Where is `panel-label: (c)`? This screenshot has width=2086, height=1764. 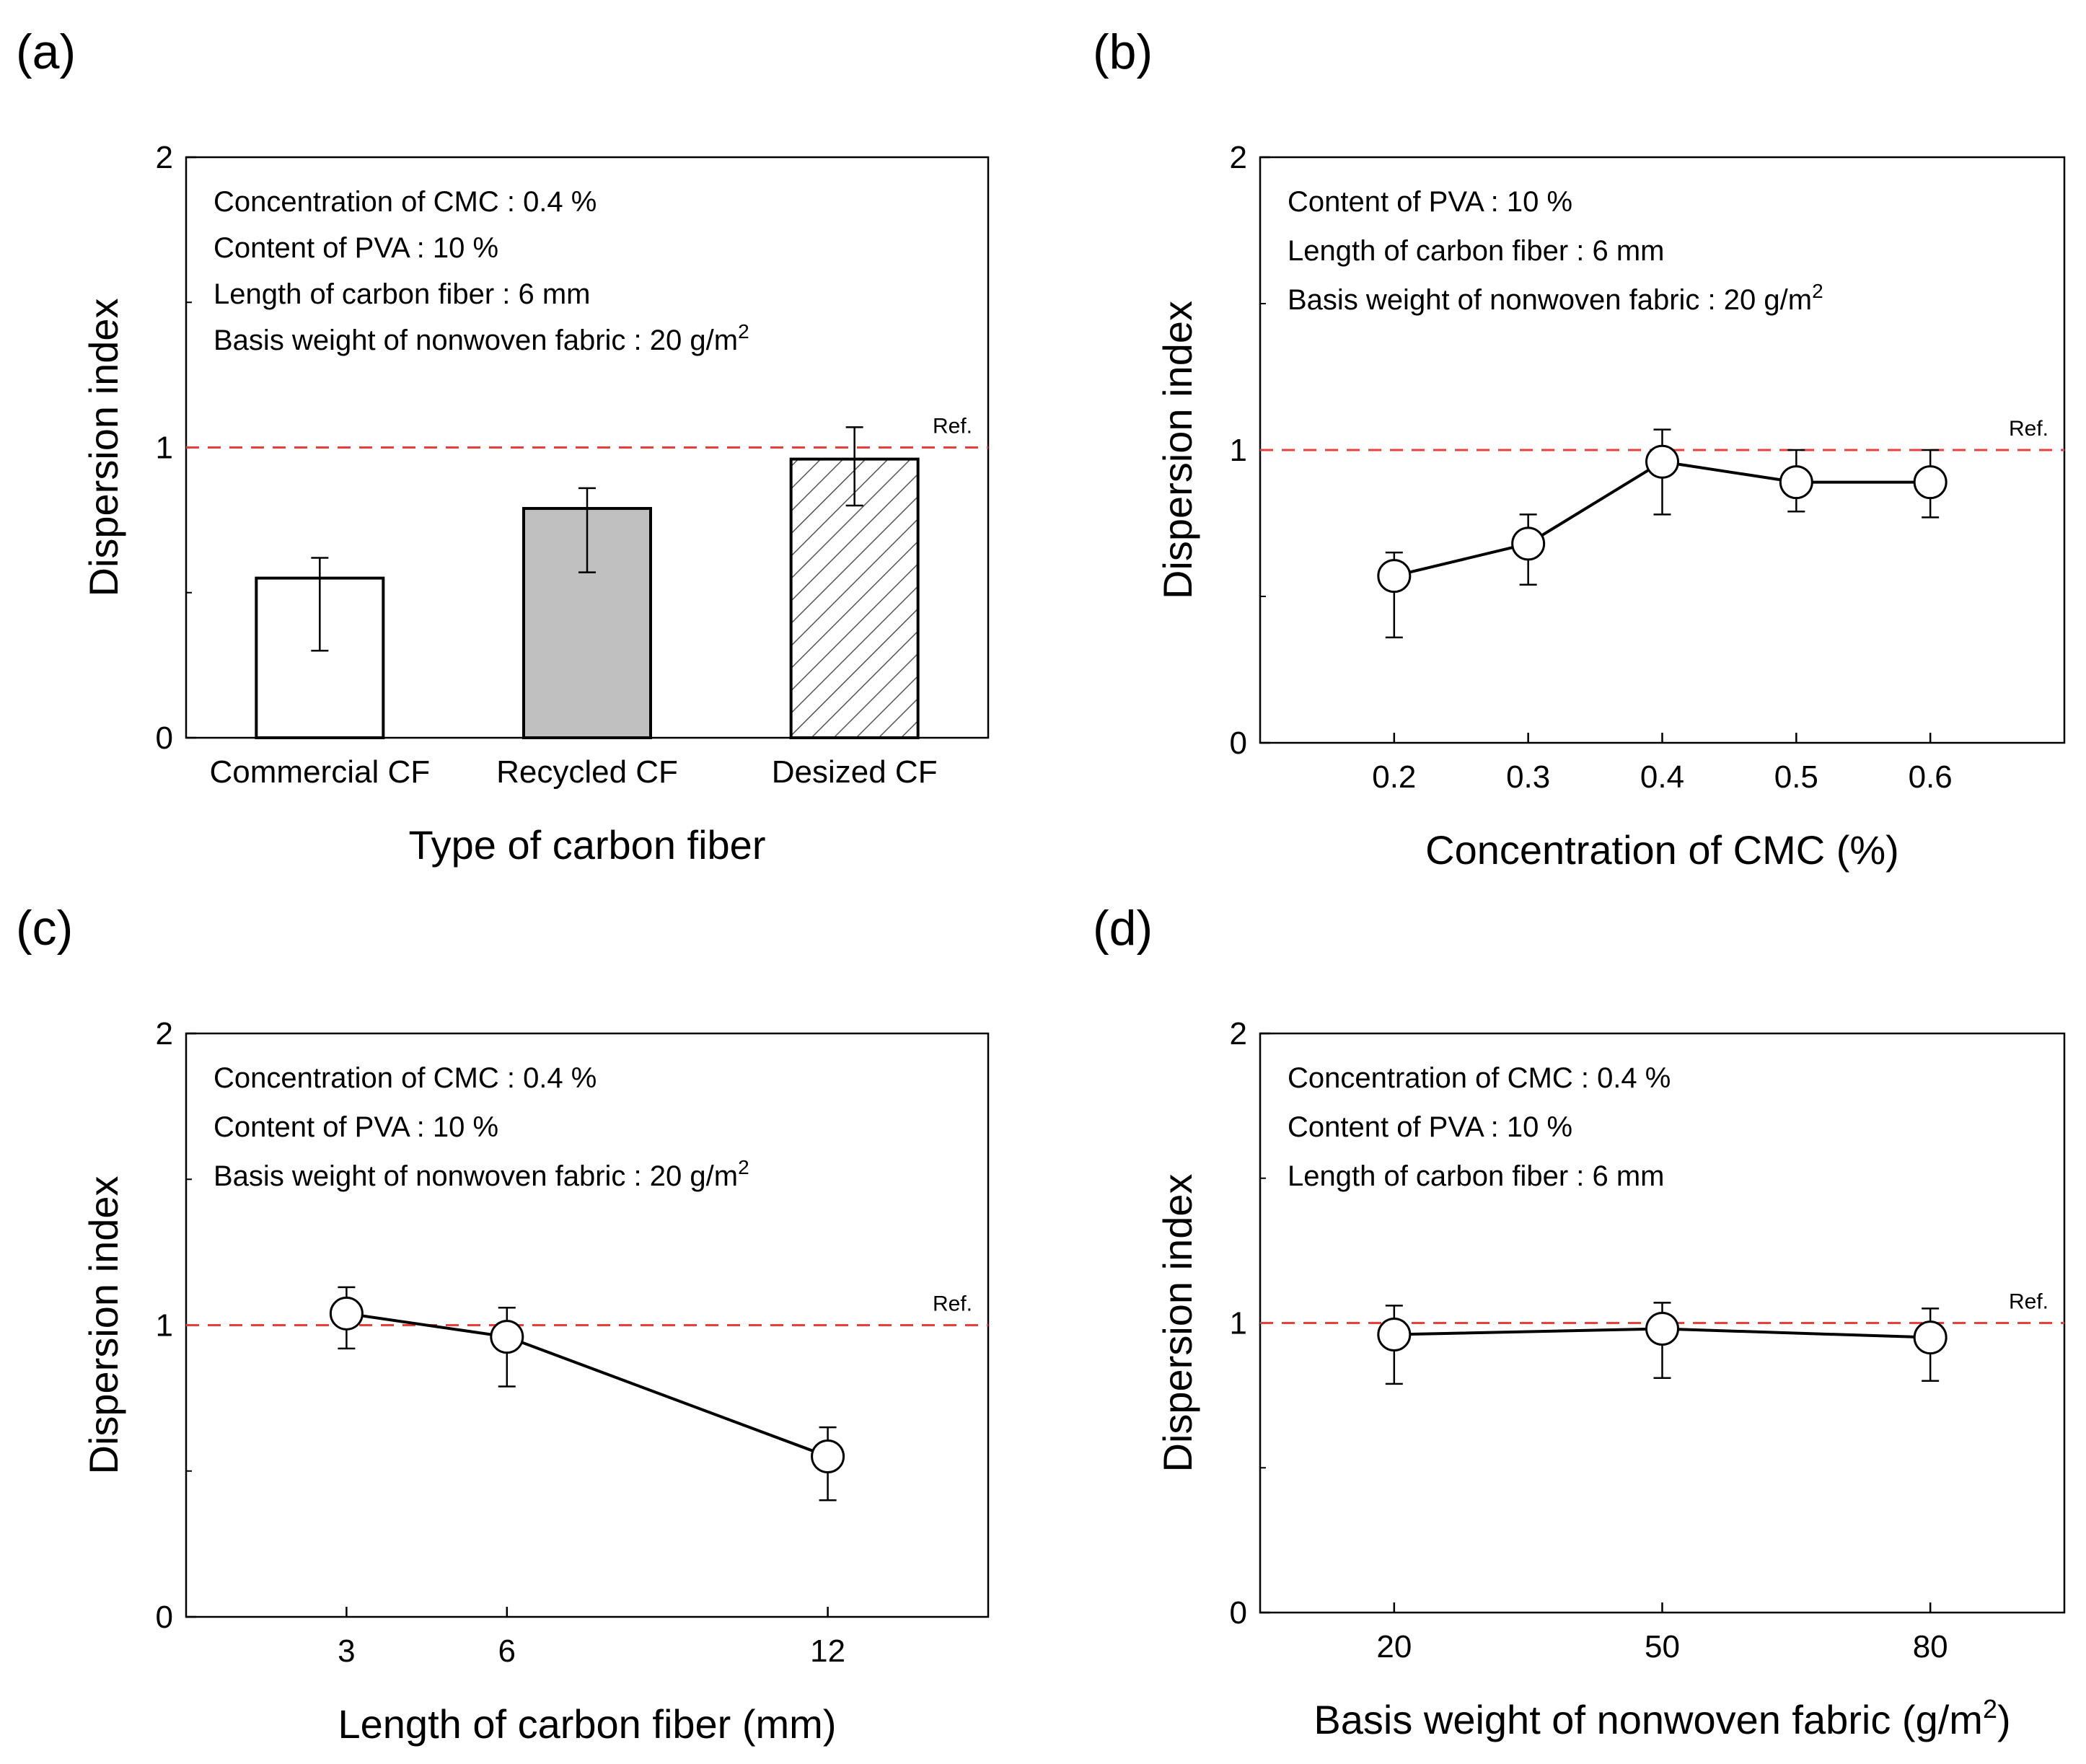
panel-label: (c) is located at coordinates (44, 928).